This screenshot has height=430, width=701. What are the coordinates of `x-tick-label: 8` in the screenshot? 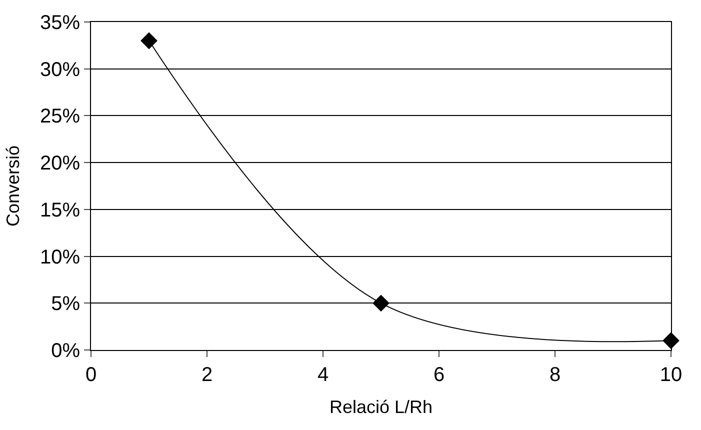 It's located at (555, 375).